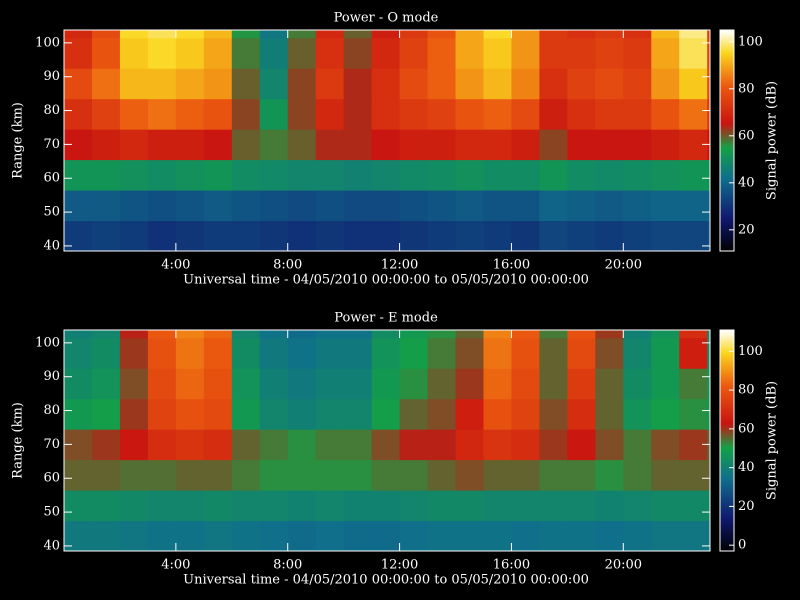  Describe the element at coordinates (18, 140) in the screenshot. I see `y-axis-label: Range (km)` at that location.